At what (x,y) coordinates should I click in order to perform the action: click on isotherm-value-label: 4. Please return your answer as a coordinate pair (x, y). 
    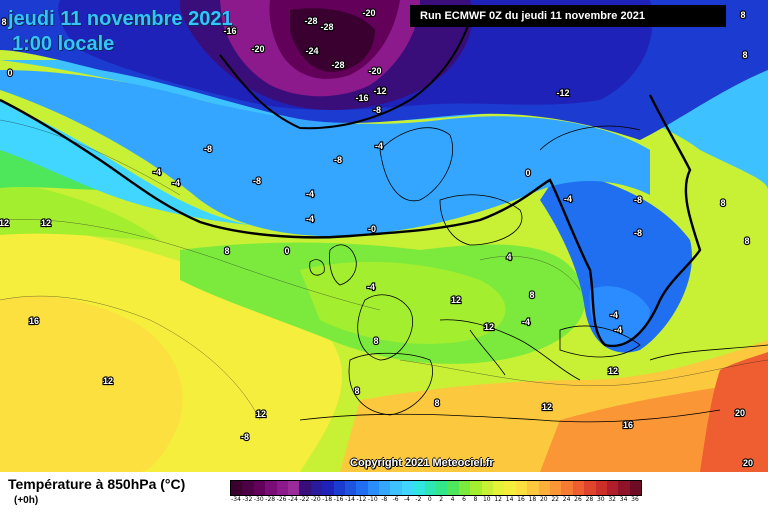
    Looking at the image, I should click on (508, 257).